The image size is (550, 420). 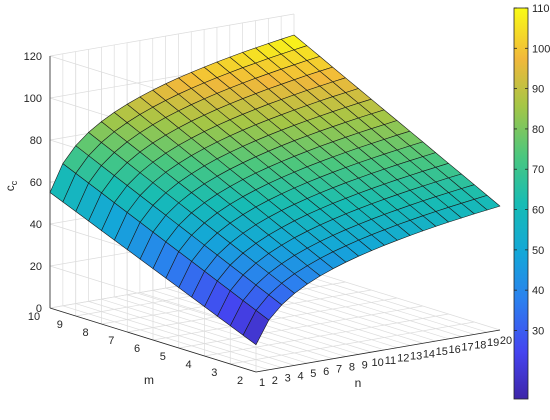 What do you see at coordinates (531, 201) in the screenshot?
I see `colorbar: 30 40 50 60 70 80 90 100 110` at bounding box center [531, 201].